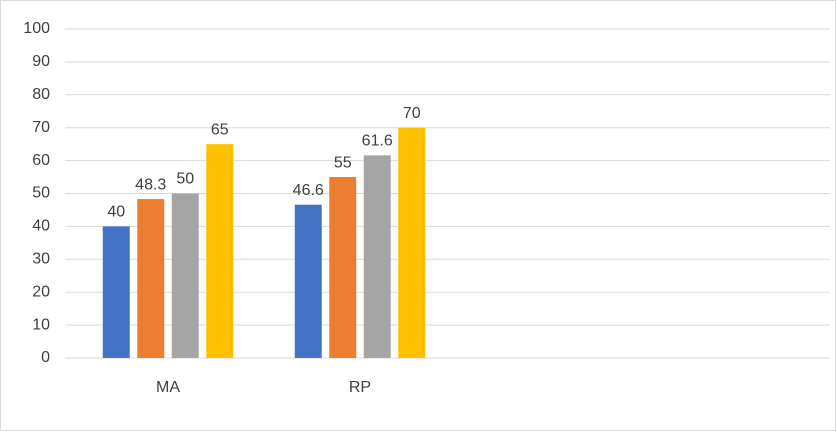 This screenshot has width=837, height=432. Describe the element at coordinates (168, 387) in the screenshot. I see `x-tick-label: MA` at that location.